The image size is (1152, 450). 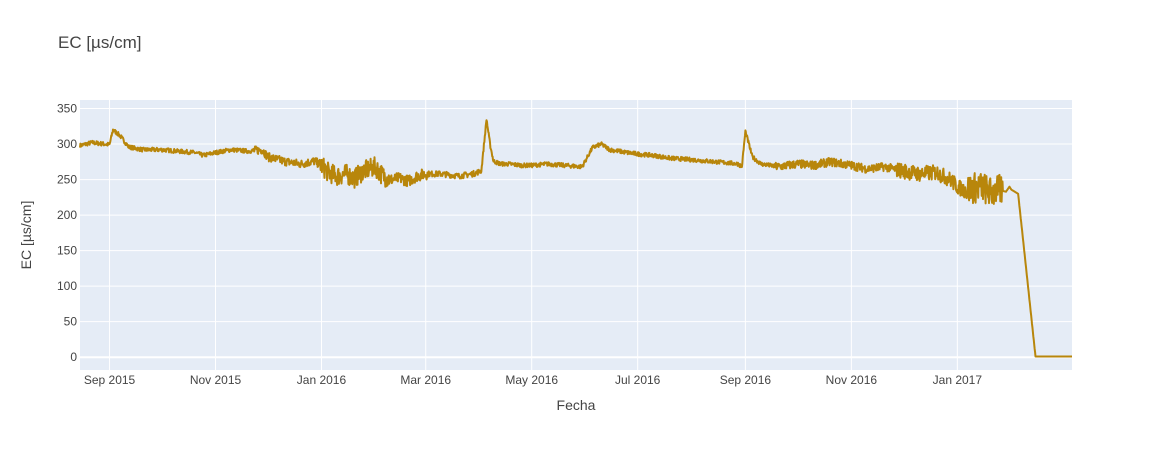 What do you see at coordinates (26, 235) in the screenshot?
I see `y-axis-title: EC [µs/cm]` at bounding box center [26, 235].